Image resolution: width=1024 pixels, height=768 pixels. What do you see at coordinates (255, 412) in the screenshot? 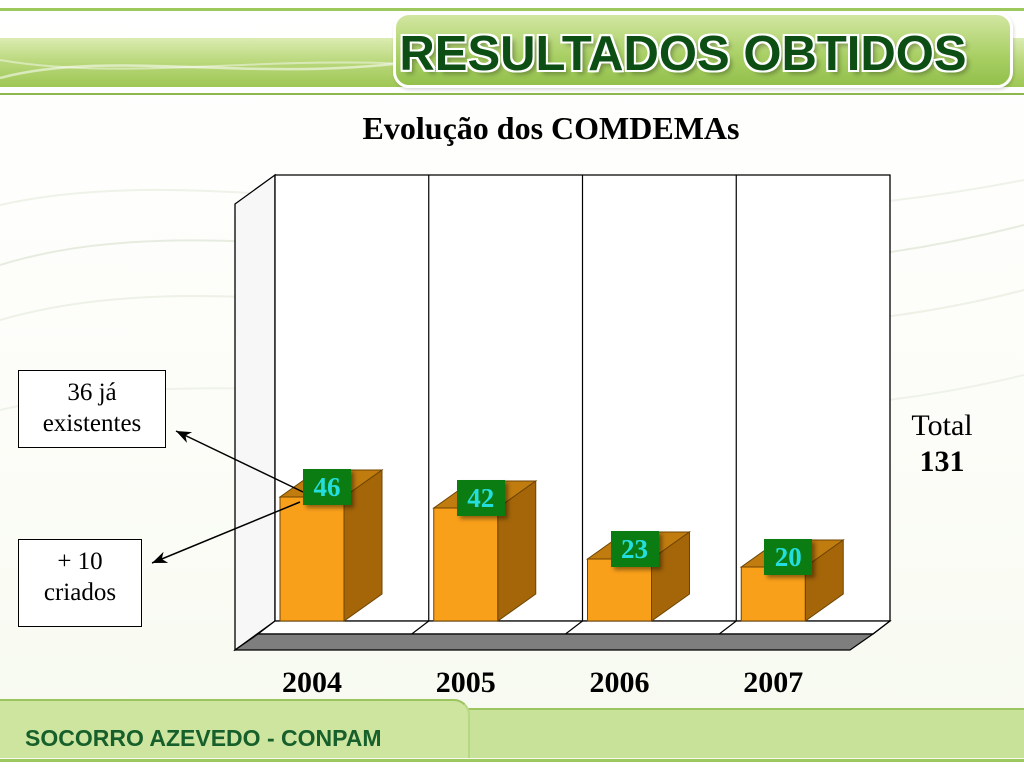
I see `chart-side-wall` at bounding box center [255, 412].